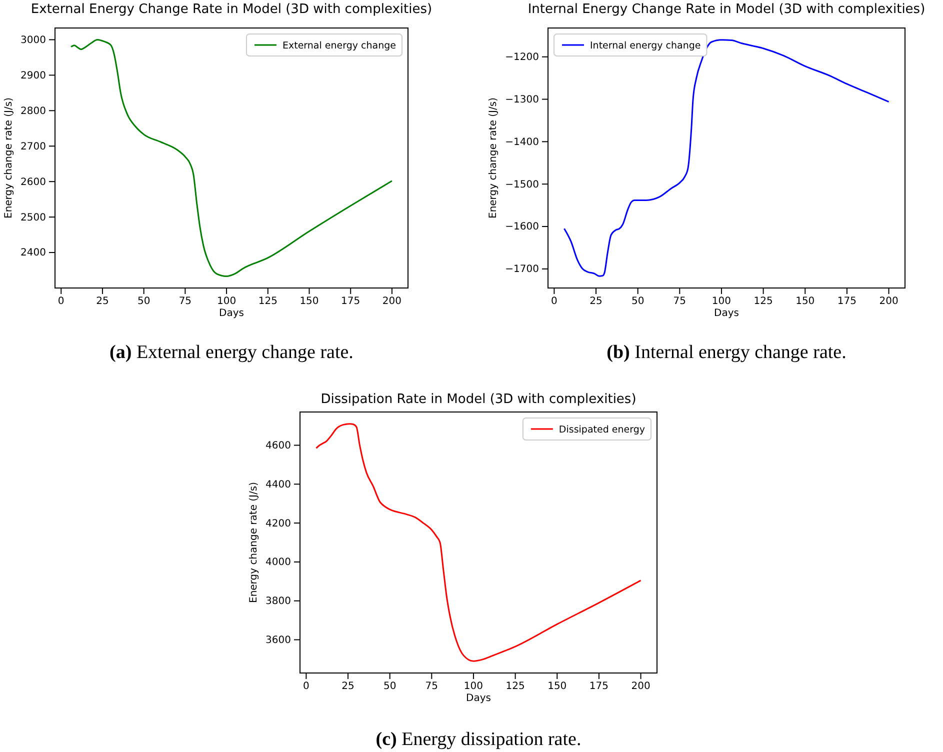 This screenshot has height=752, width=943. I want to click on line-series, so click(726, 158).